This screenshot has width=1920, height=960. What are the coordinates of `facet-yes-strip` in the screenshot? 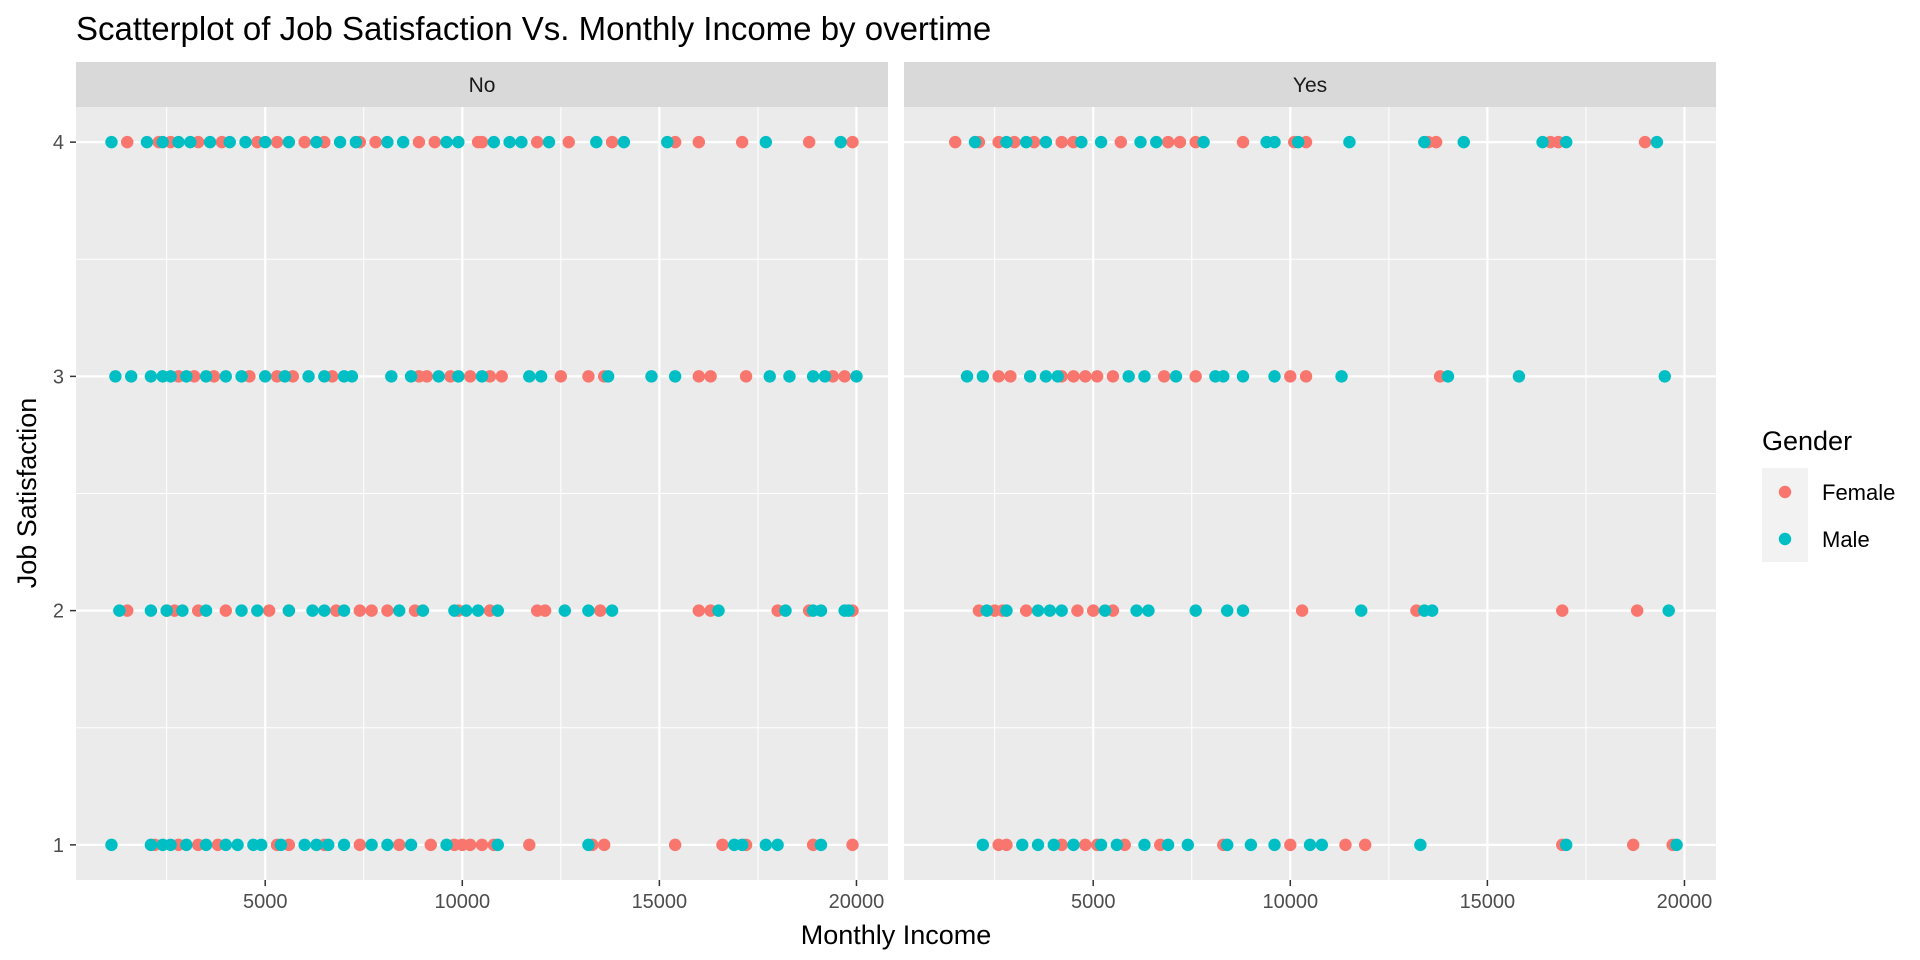 It's located at (1310, 84).